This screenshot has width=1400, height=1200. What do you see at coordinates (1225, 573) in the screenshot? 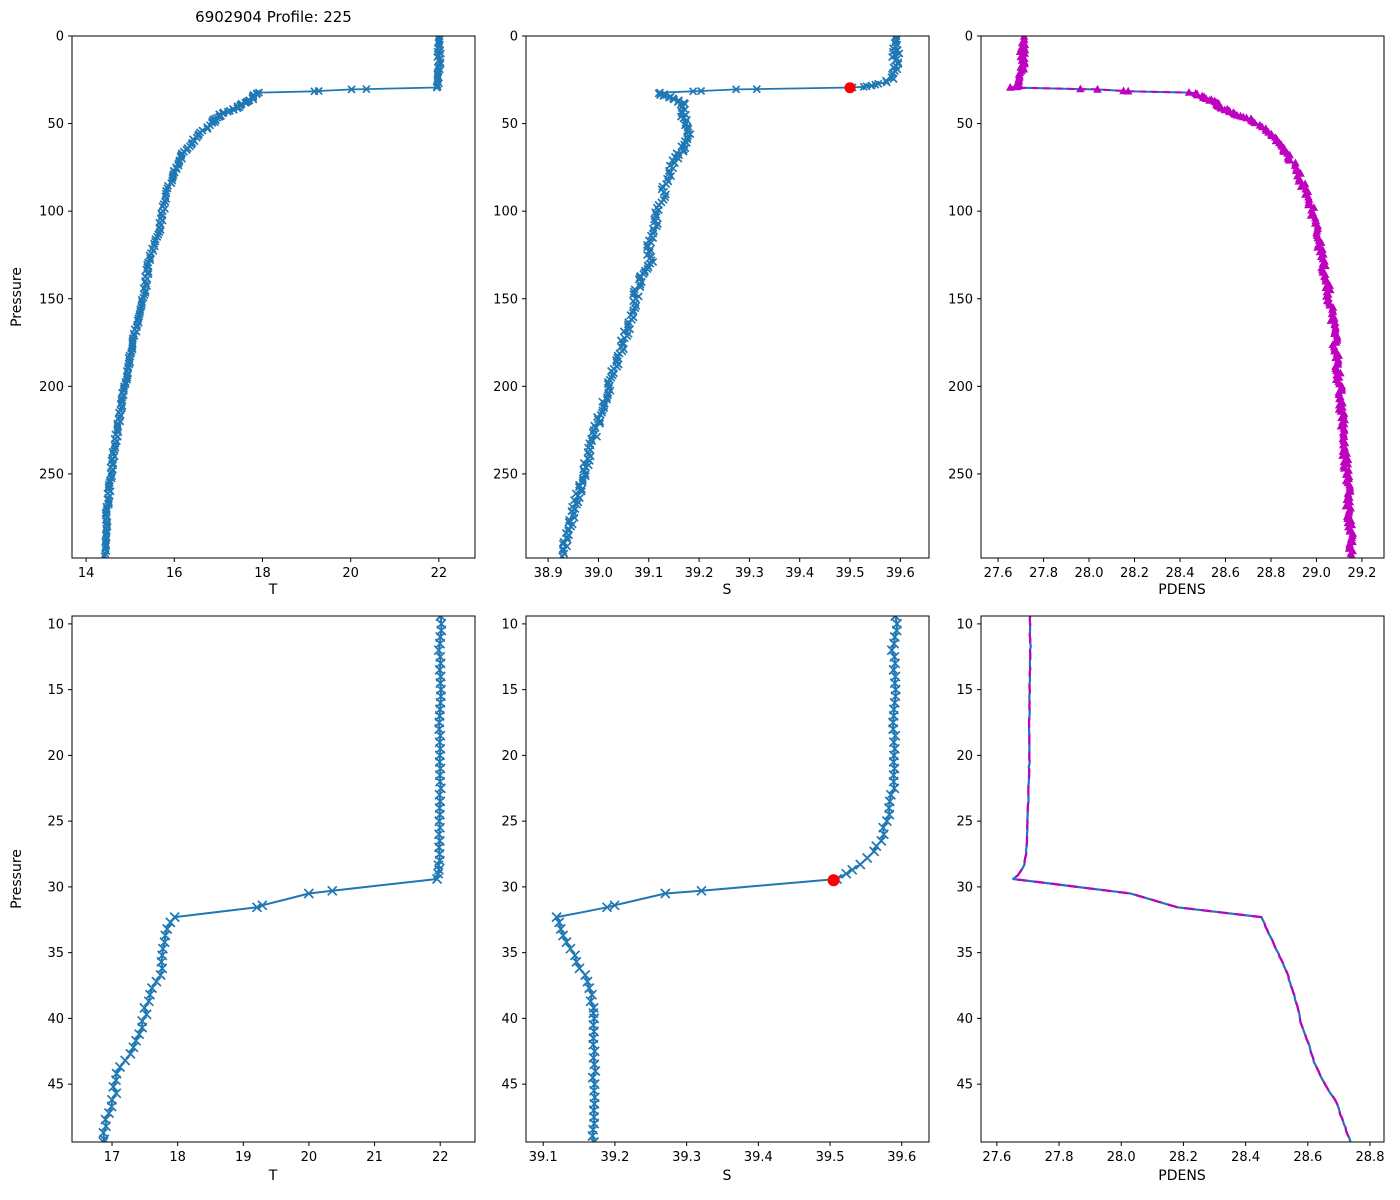
I see `x-tick-label: 28.6` at bounding box center [1225, 573].